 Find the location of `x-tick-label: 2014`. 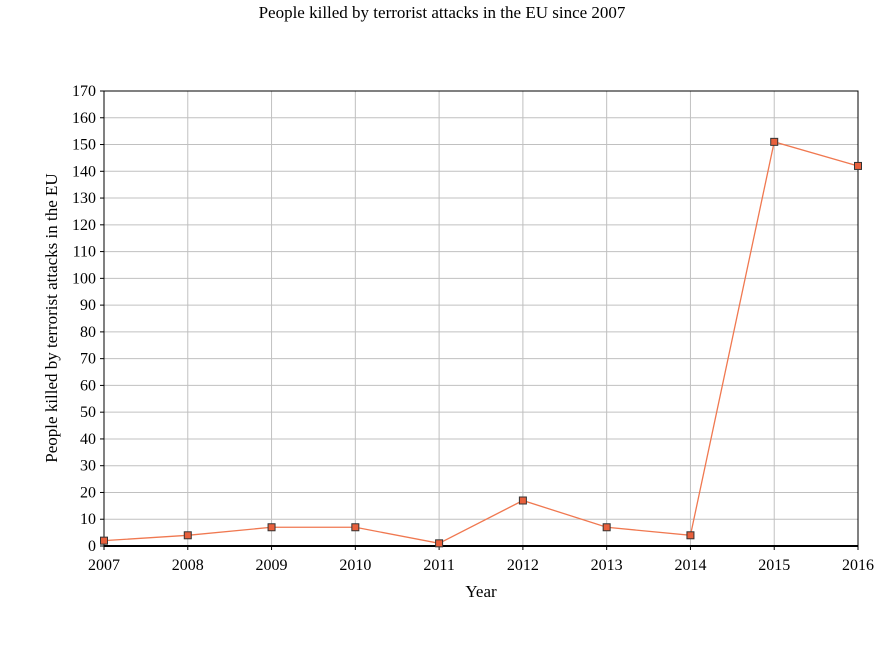

x-tick-label: 2014 is located at coordinates (690, 565).